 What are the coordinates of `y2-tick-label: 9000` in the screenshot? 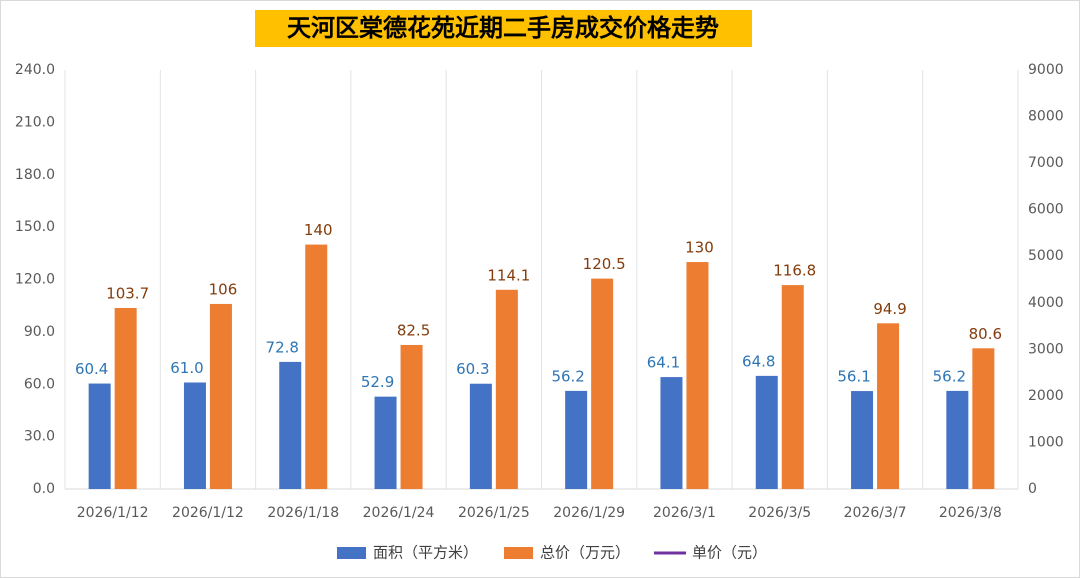 It's located at (1046, 70).